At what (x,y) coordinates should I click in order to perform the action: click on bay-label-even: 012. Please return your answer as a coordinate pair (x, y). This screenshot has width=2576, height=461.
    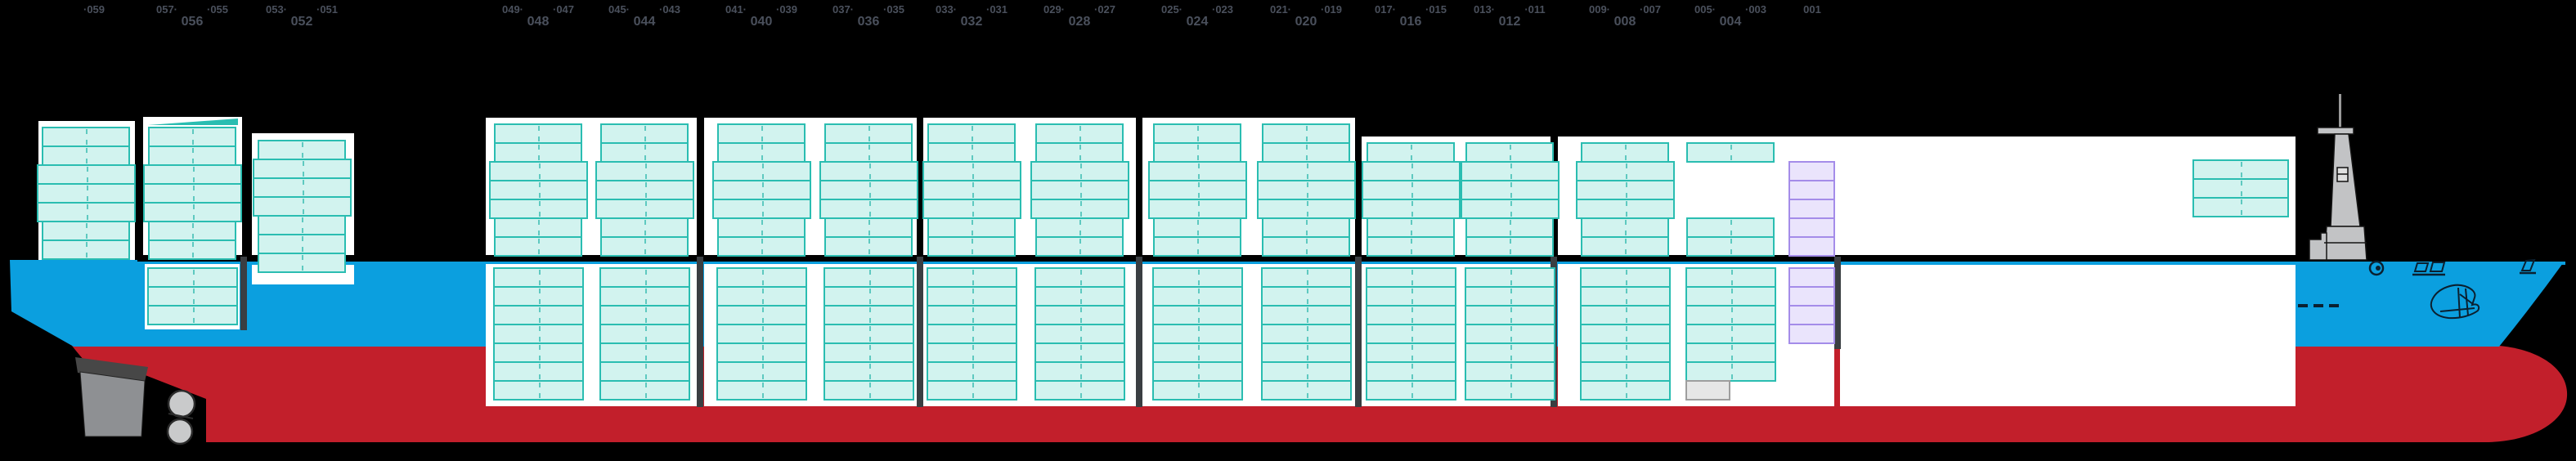
    Looking at the image, I should click on (1509, 22).